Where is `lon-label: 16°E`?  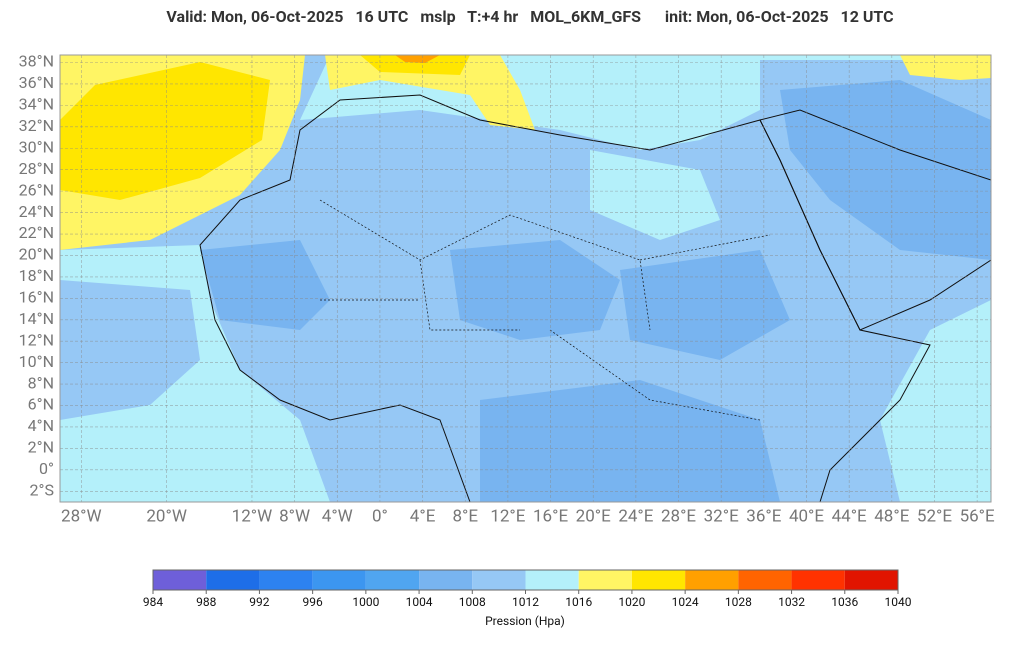
lon-label: 16°E is located at coordinates (550, 516).